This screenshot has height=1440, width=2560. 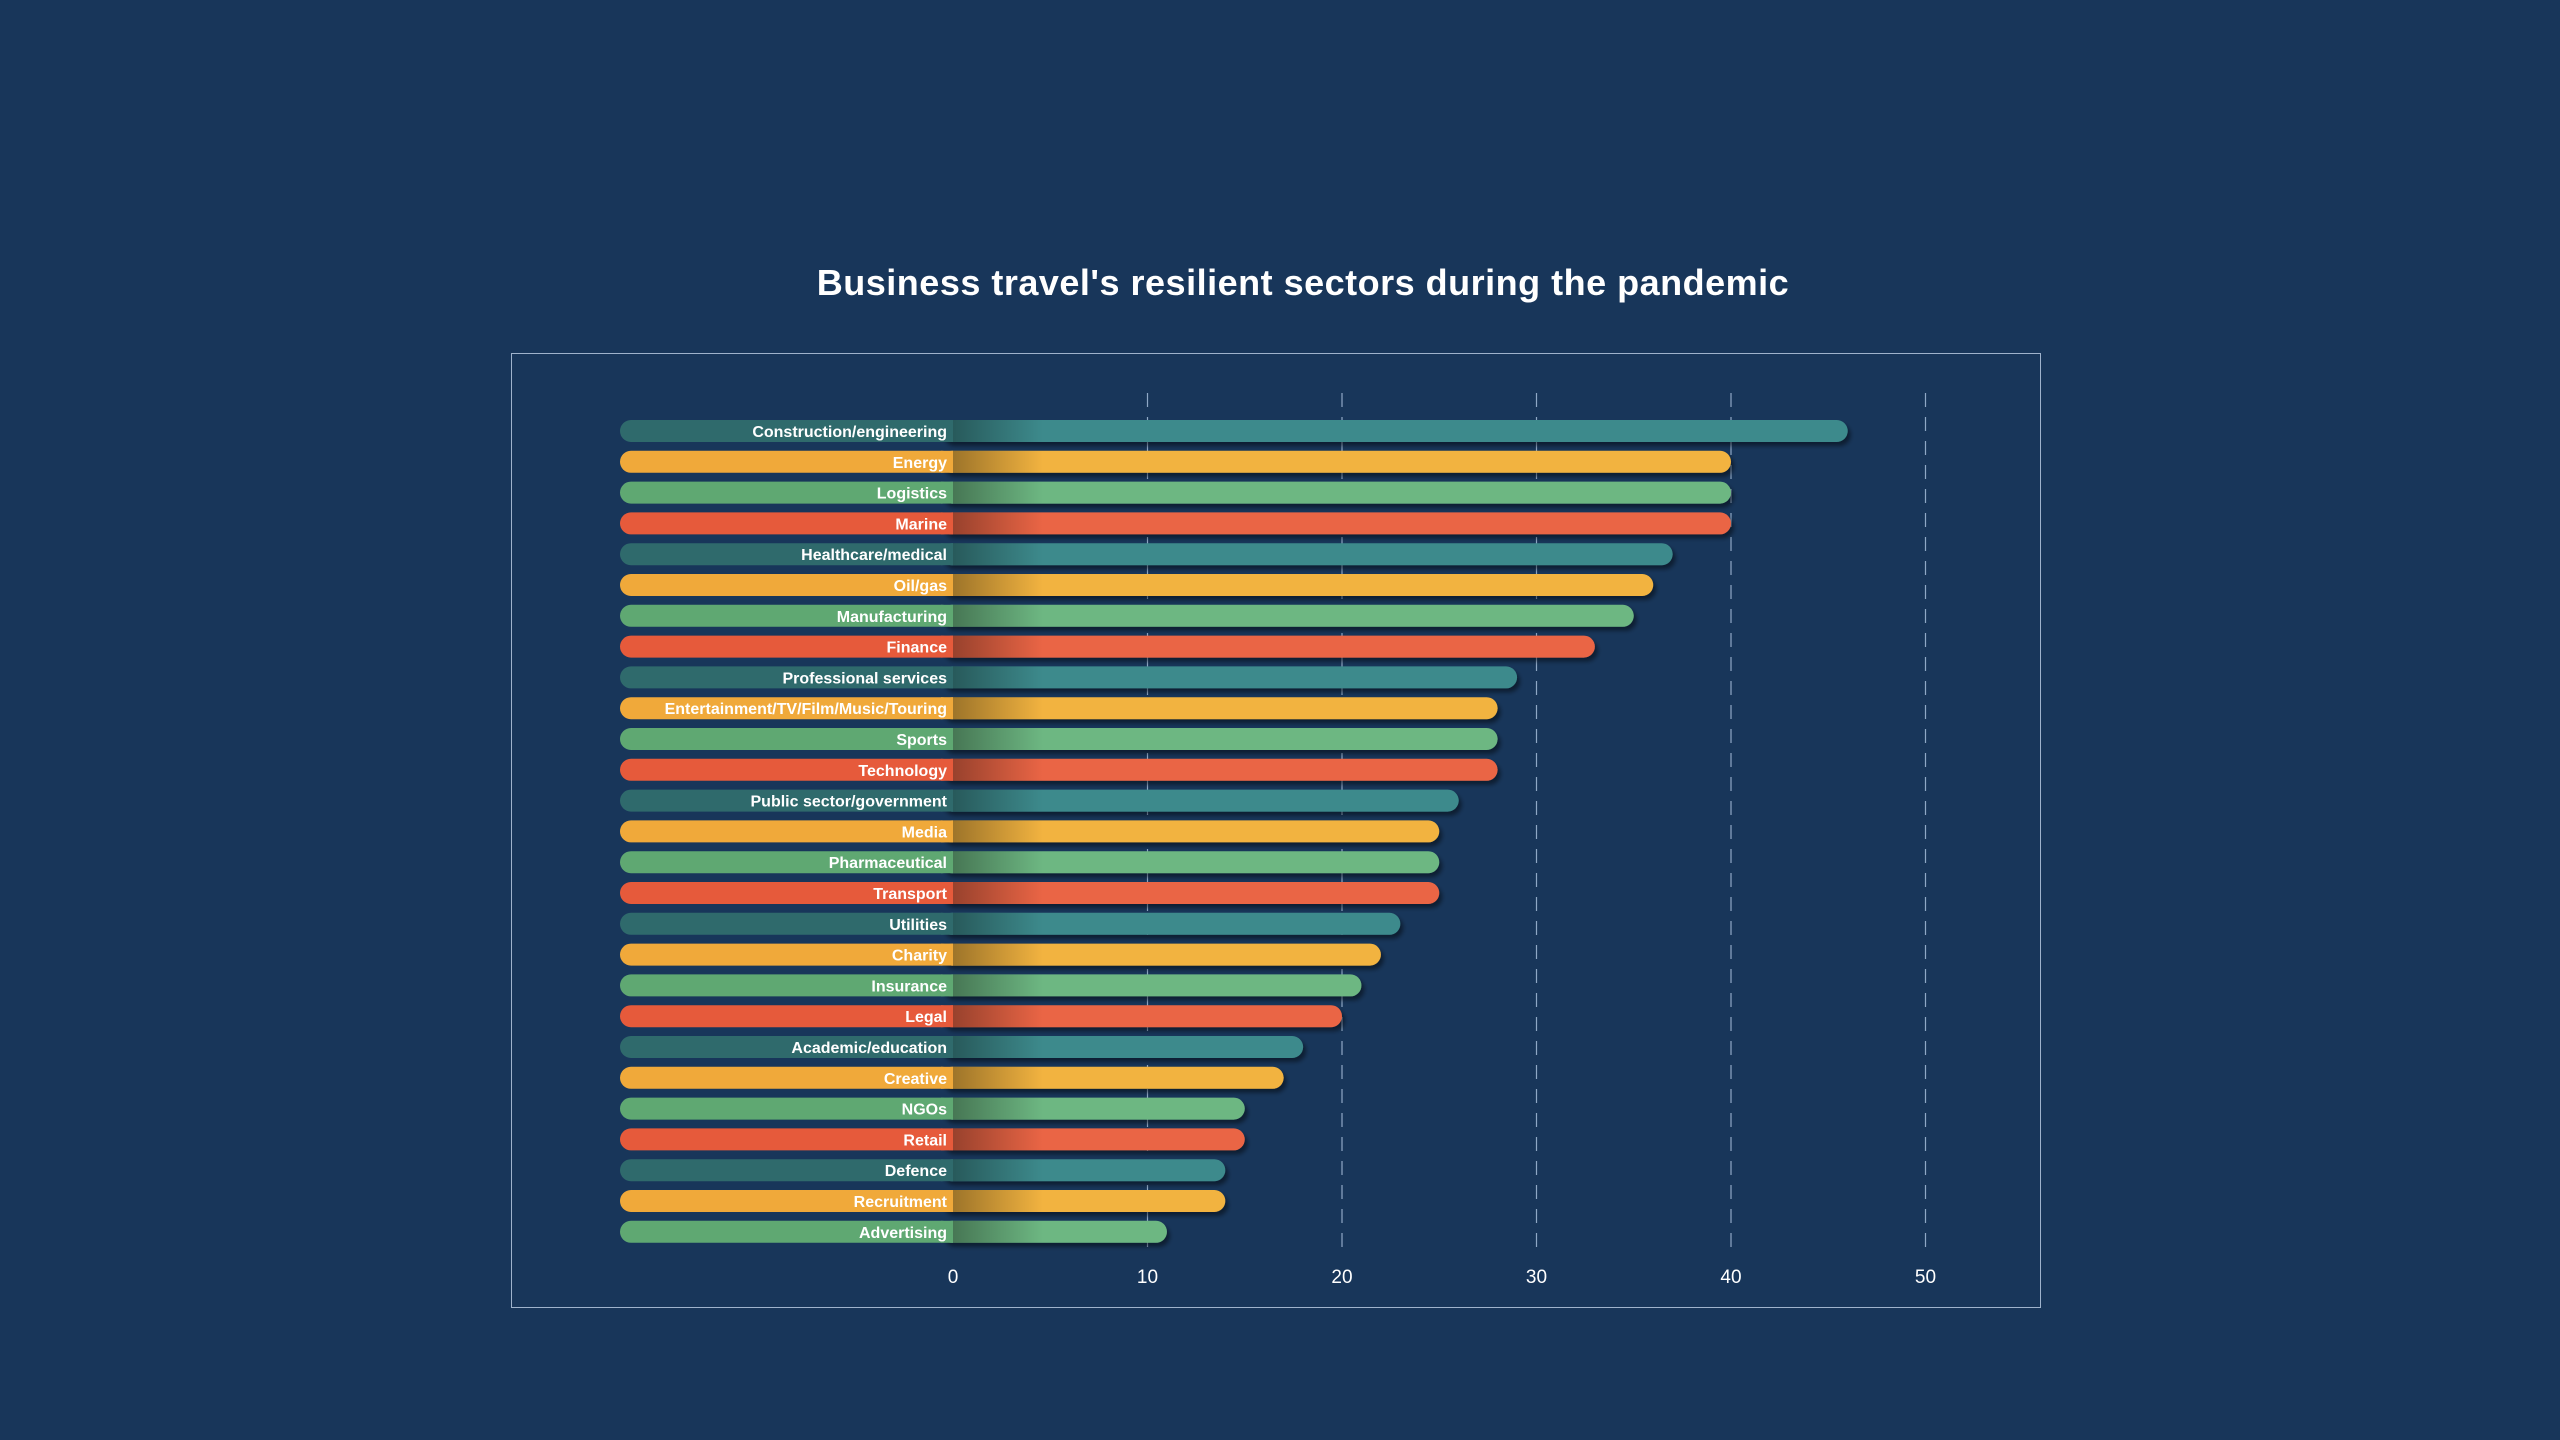 What do you see at coordinates (916, 1171) in the screenshot?
I see `category-label: Defence` at bounding box center [916, 1171].